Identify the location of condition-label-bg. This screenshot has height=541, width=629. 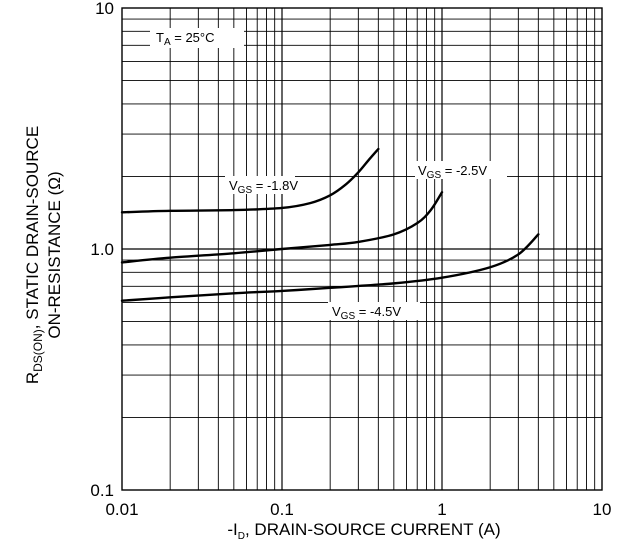
(197, 38).